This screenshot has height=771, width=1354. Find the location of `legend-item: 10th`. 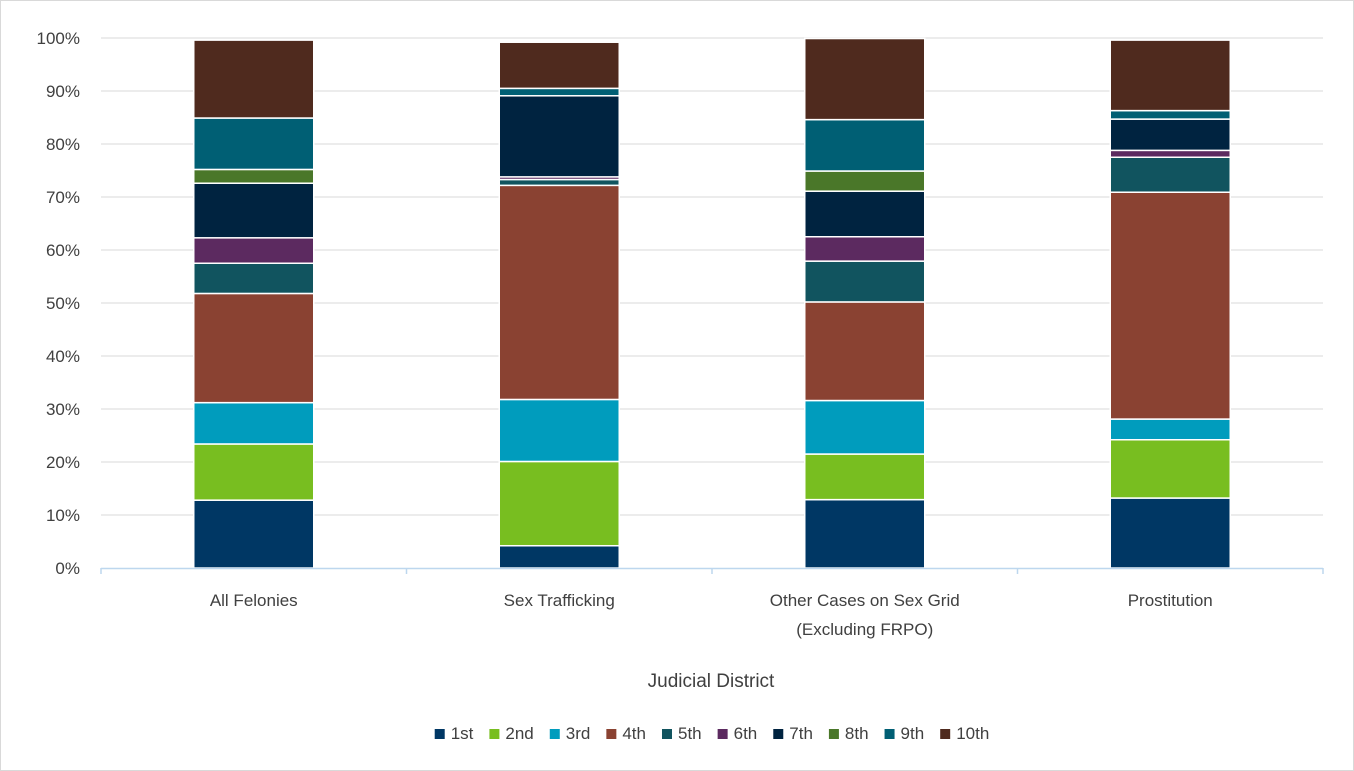

legend-item: 10th is located at coordinates (964, 733).